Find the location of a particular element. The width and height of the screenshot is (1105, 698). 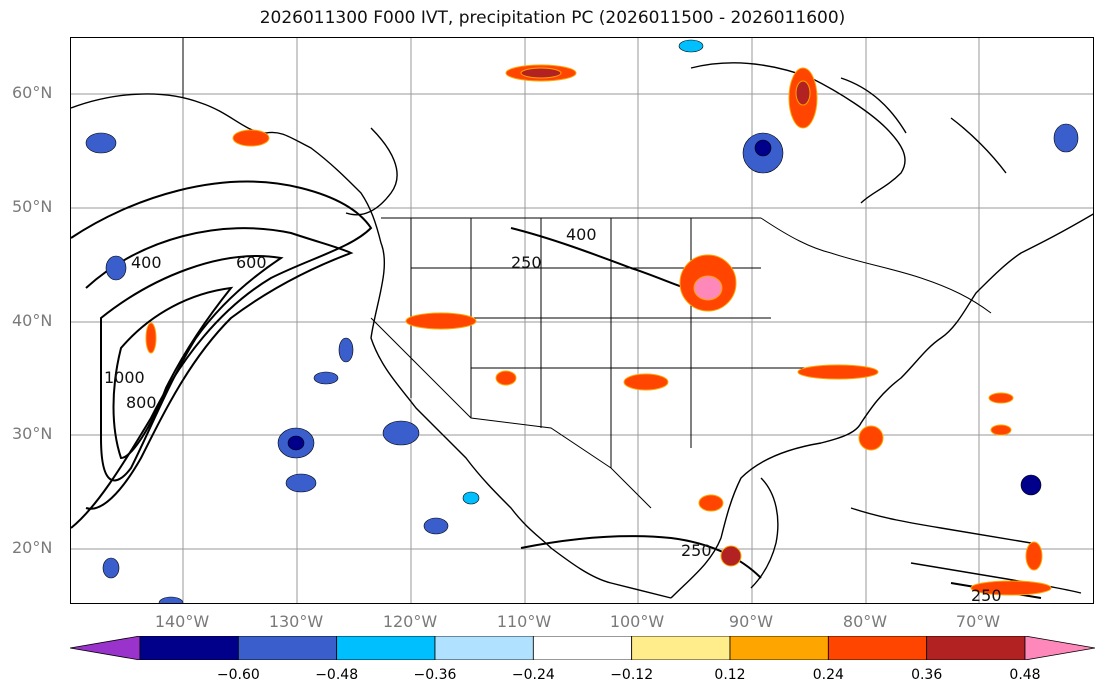

colorbar is located at coordinates (582, 648).